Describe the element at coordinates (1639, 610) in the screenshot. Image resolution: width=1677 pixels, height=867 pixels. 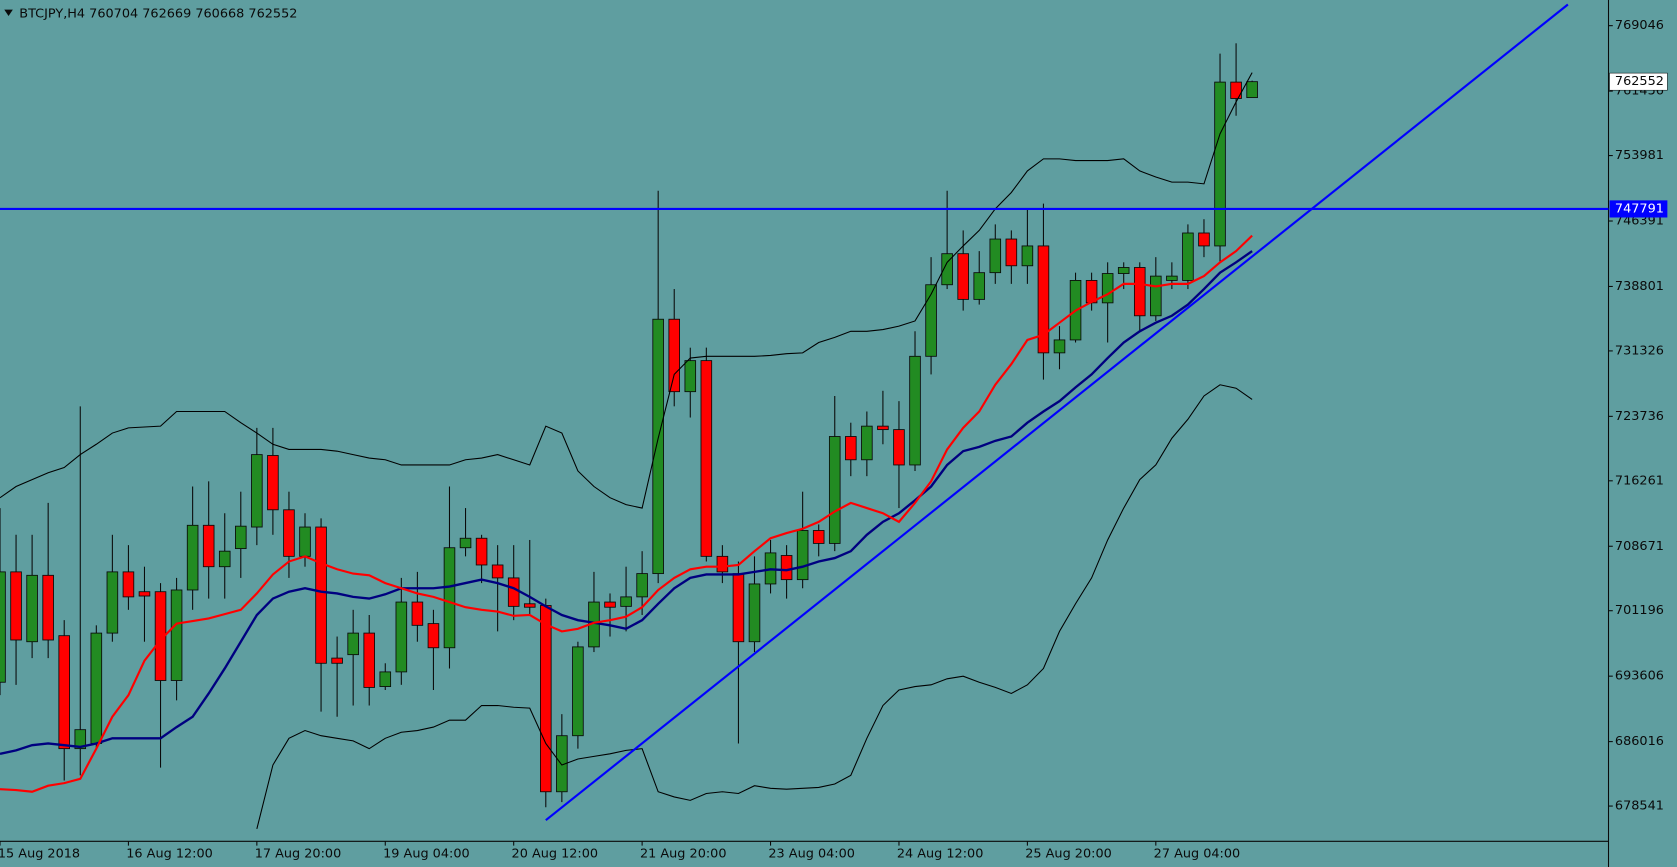
I see `y-tick-label: 701196` at that location.